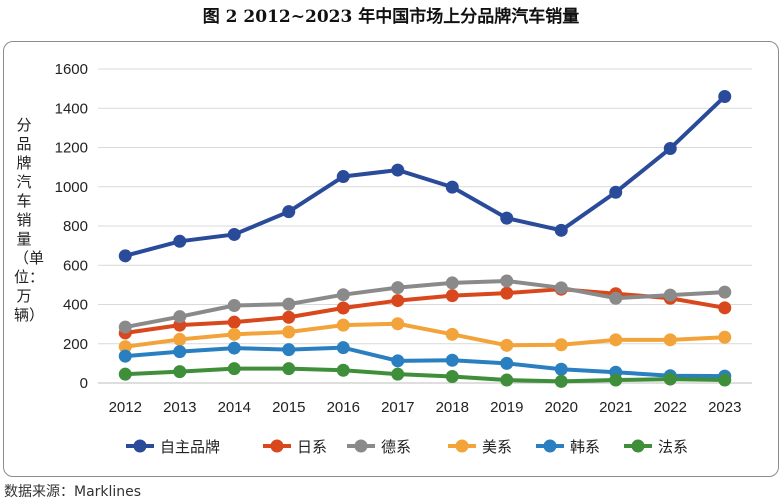 Image resolution: width=782 pixels, height=503 pixels. Describe the element at coordinates (670, 340) in the screenshot. I see `point-美系-2022` at that location.